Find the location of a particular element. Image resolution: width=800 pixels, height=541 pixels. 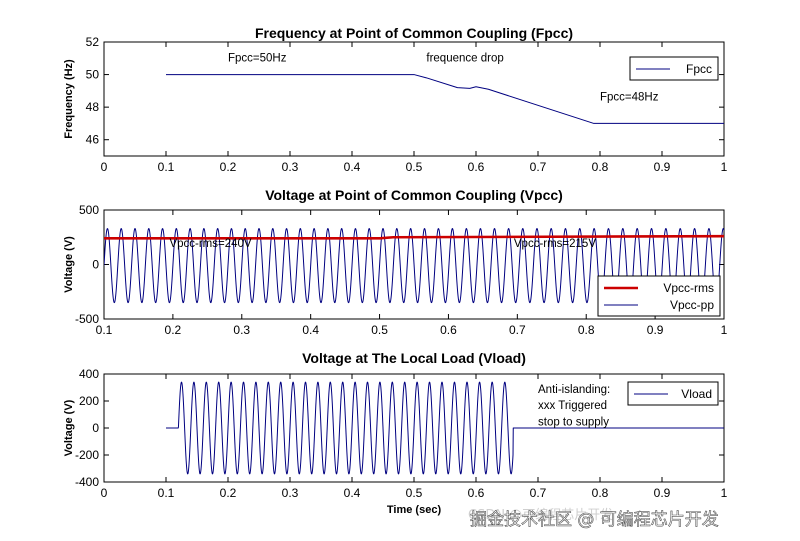

y-tick-label: 500 is located at coordinates (89, 210).